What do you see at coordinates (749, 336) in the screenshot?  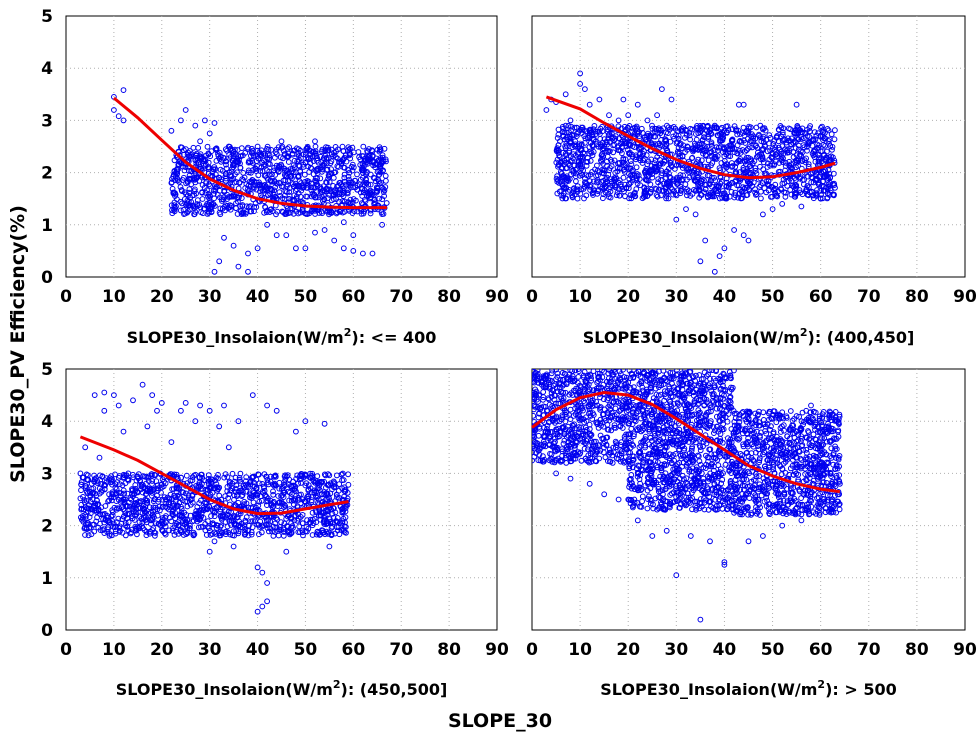 I see `panel-subtitle: SLOPE30_Insolaion(W/m2): (400,450]` at bounding box center [749, 336].